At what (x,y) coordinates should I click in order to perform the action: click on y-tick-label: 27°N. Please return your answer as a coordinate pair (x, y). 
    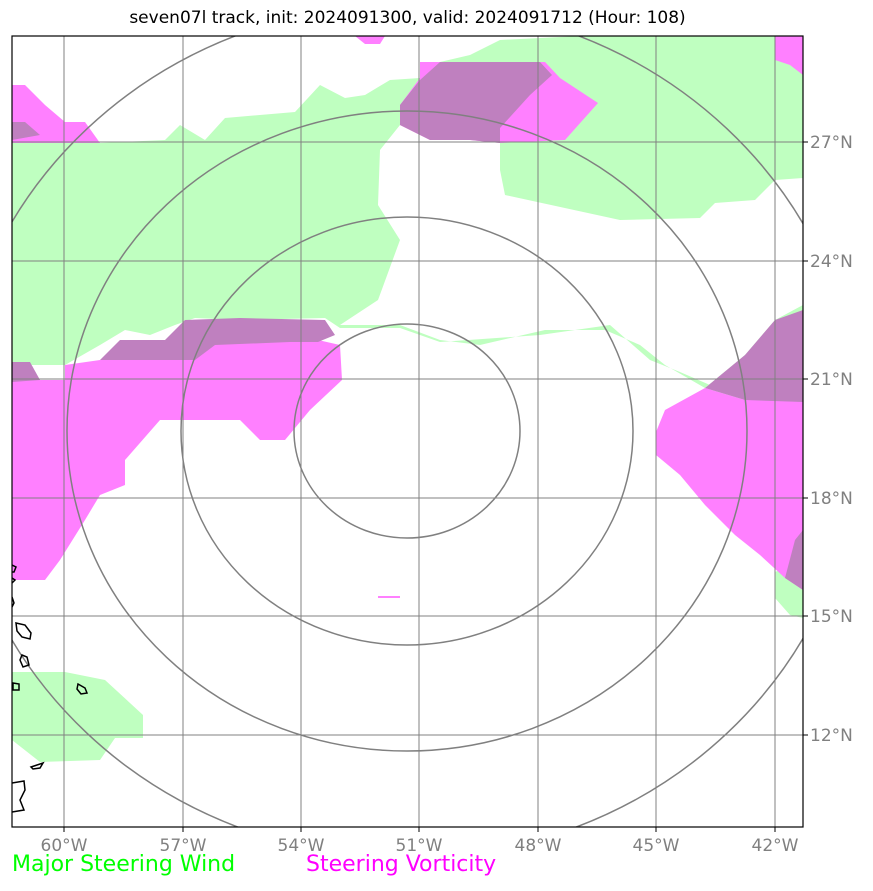
    Looking at the image, I should click on (831, 143).